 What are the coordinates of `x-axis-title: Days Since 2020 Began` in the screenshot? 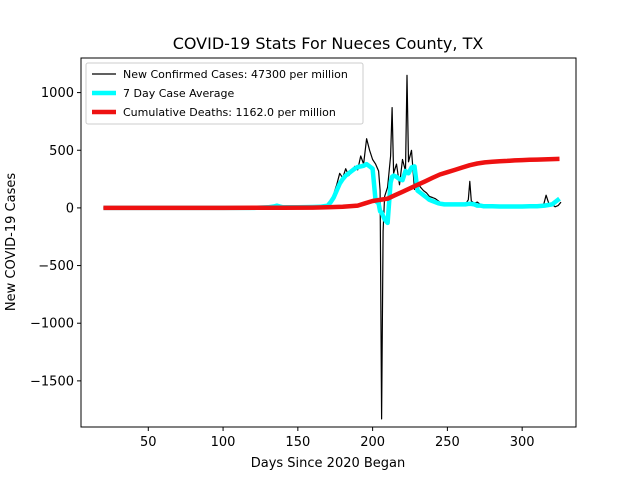 It's located at (328, 463).